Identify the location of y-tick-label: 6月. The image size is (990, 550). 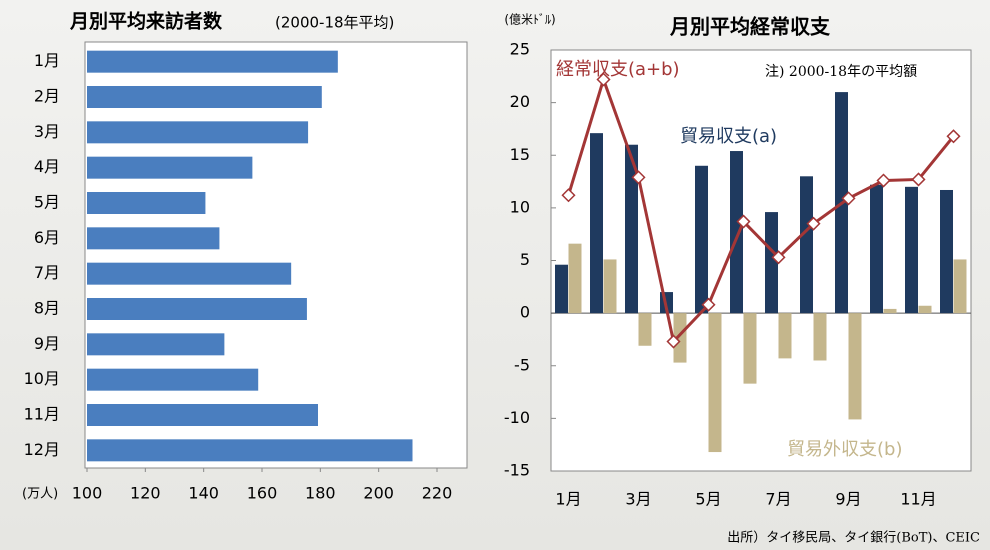
(47, 237).